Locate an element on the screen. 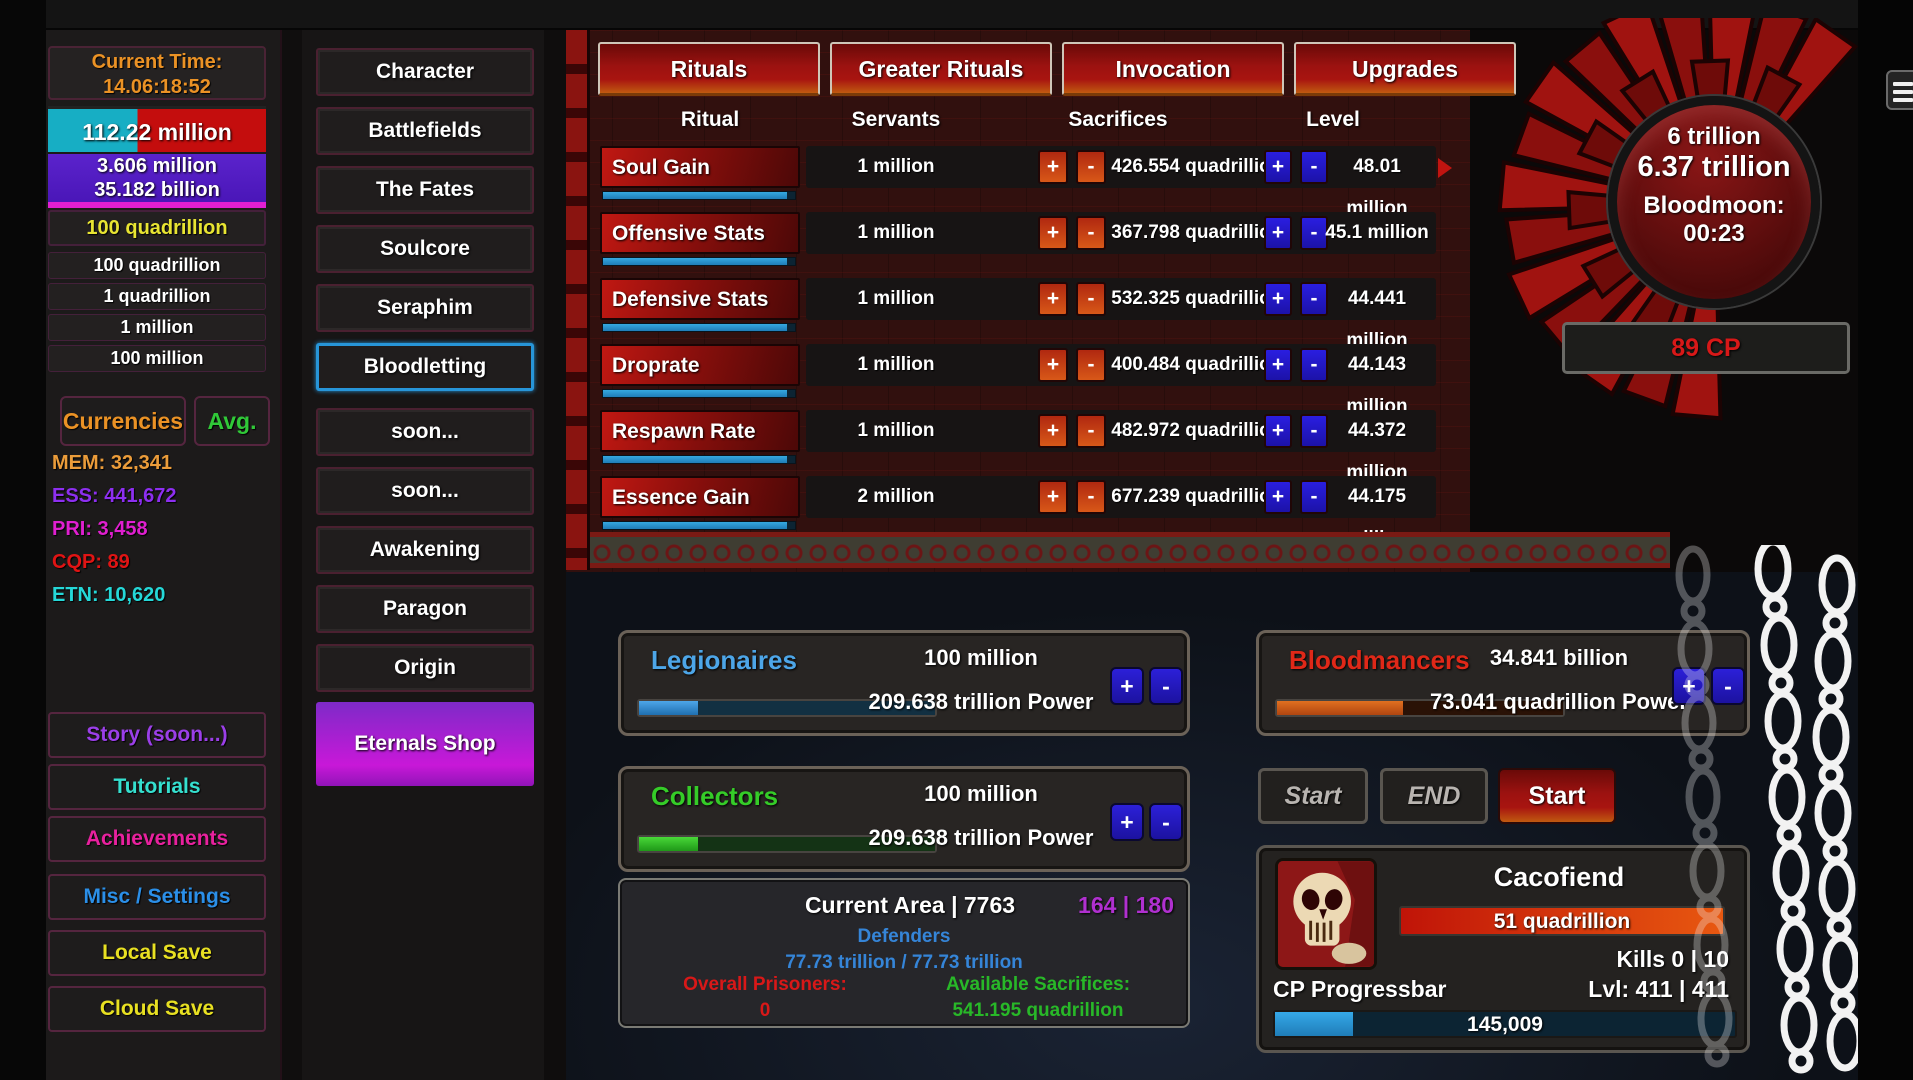  enemy-skull-avatar is located at coordinates (1326, 914).